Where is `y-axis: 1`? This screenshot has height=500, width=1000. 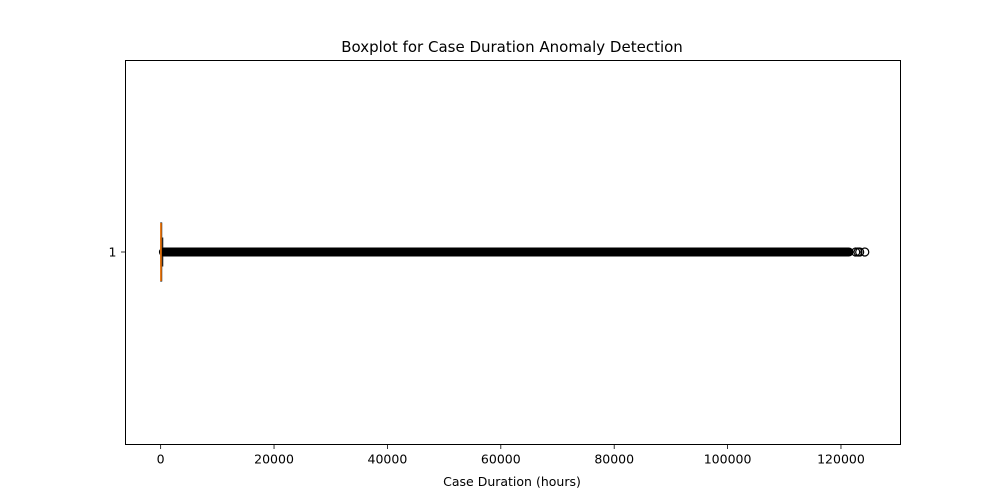
y-axis: 1 is located at coordinates (117, 252).